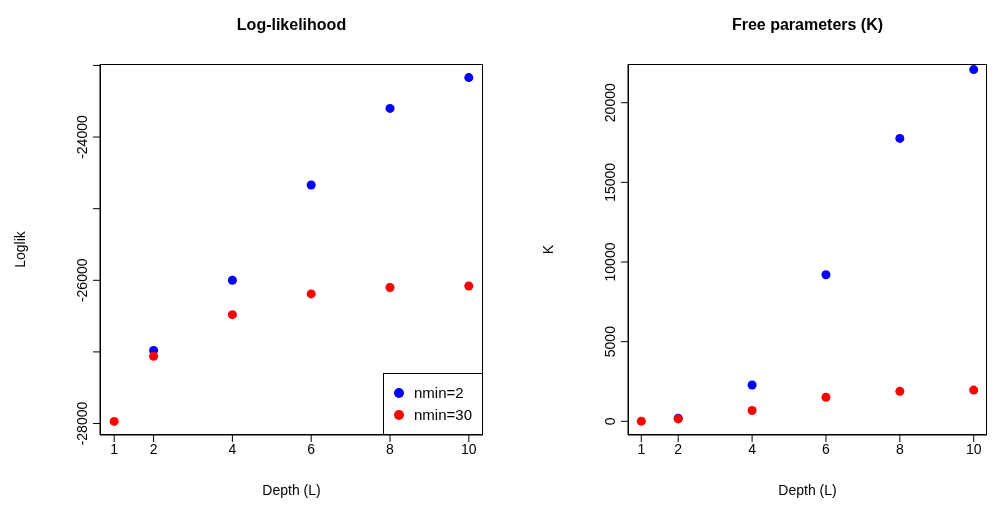 The width and height of the screenshot is (1008, 531). Describe the element at coordinates (439, 393) in the screenshot. I see `legend-label: nmin=2` at that location.